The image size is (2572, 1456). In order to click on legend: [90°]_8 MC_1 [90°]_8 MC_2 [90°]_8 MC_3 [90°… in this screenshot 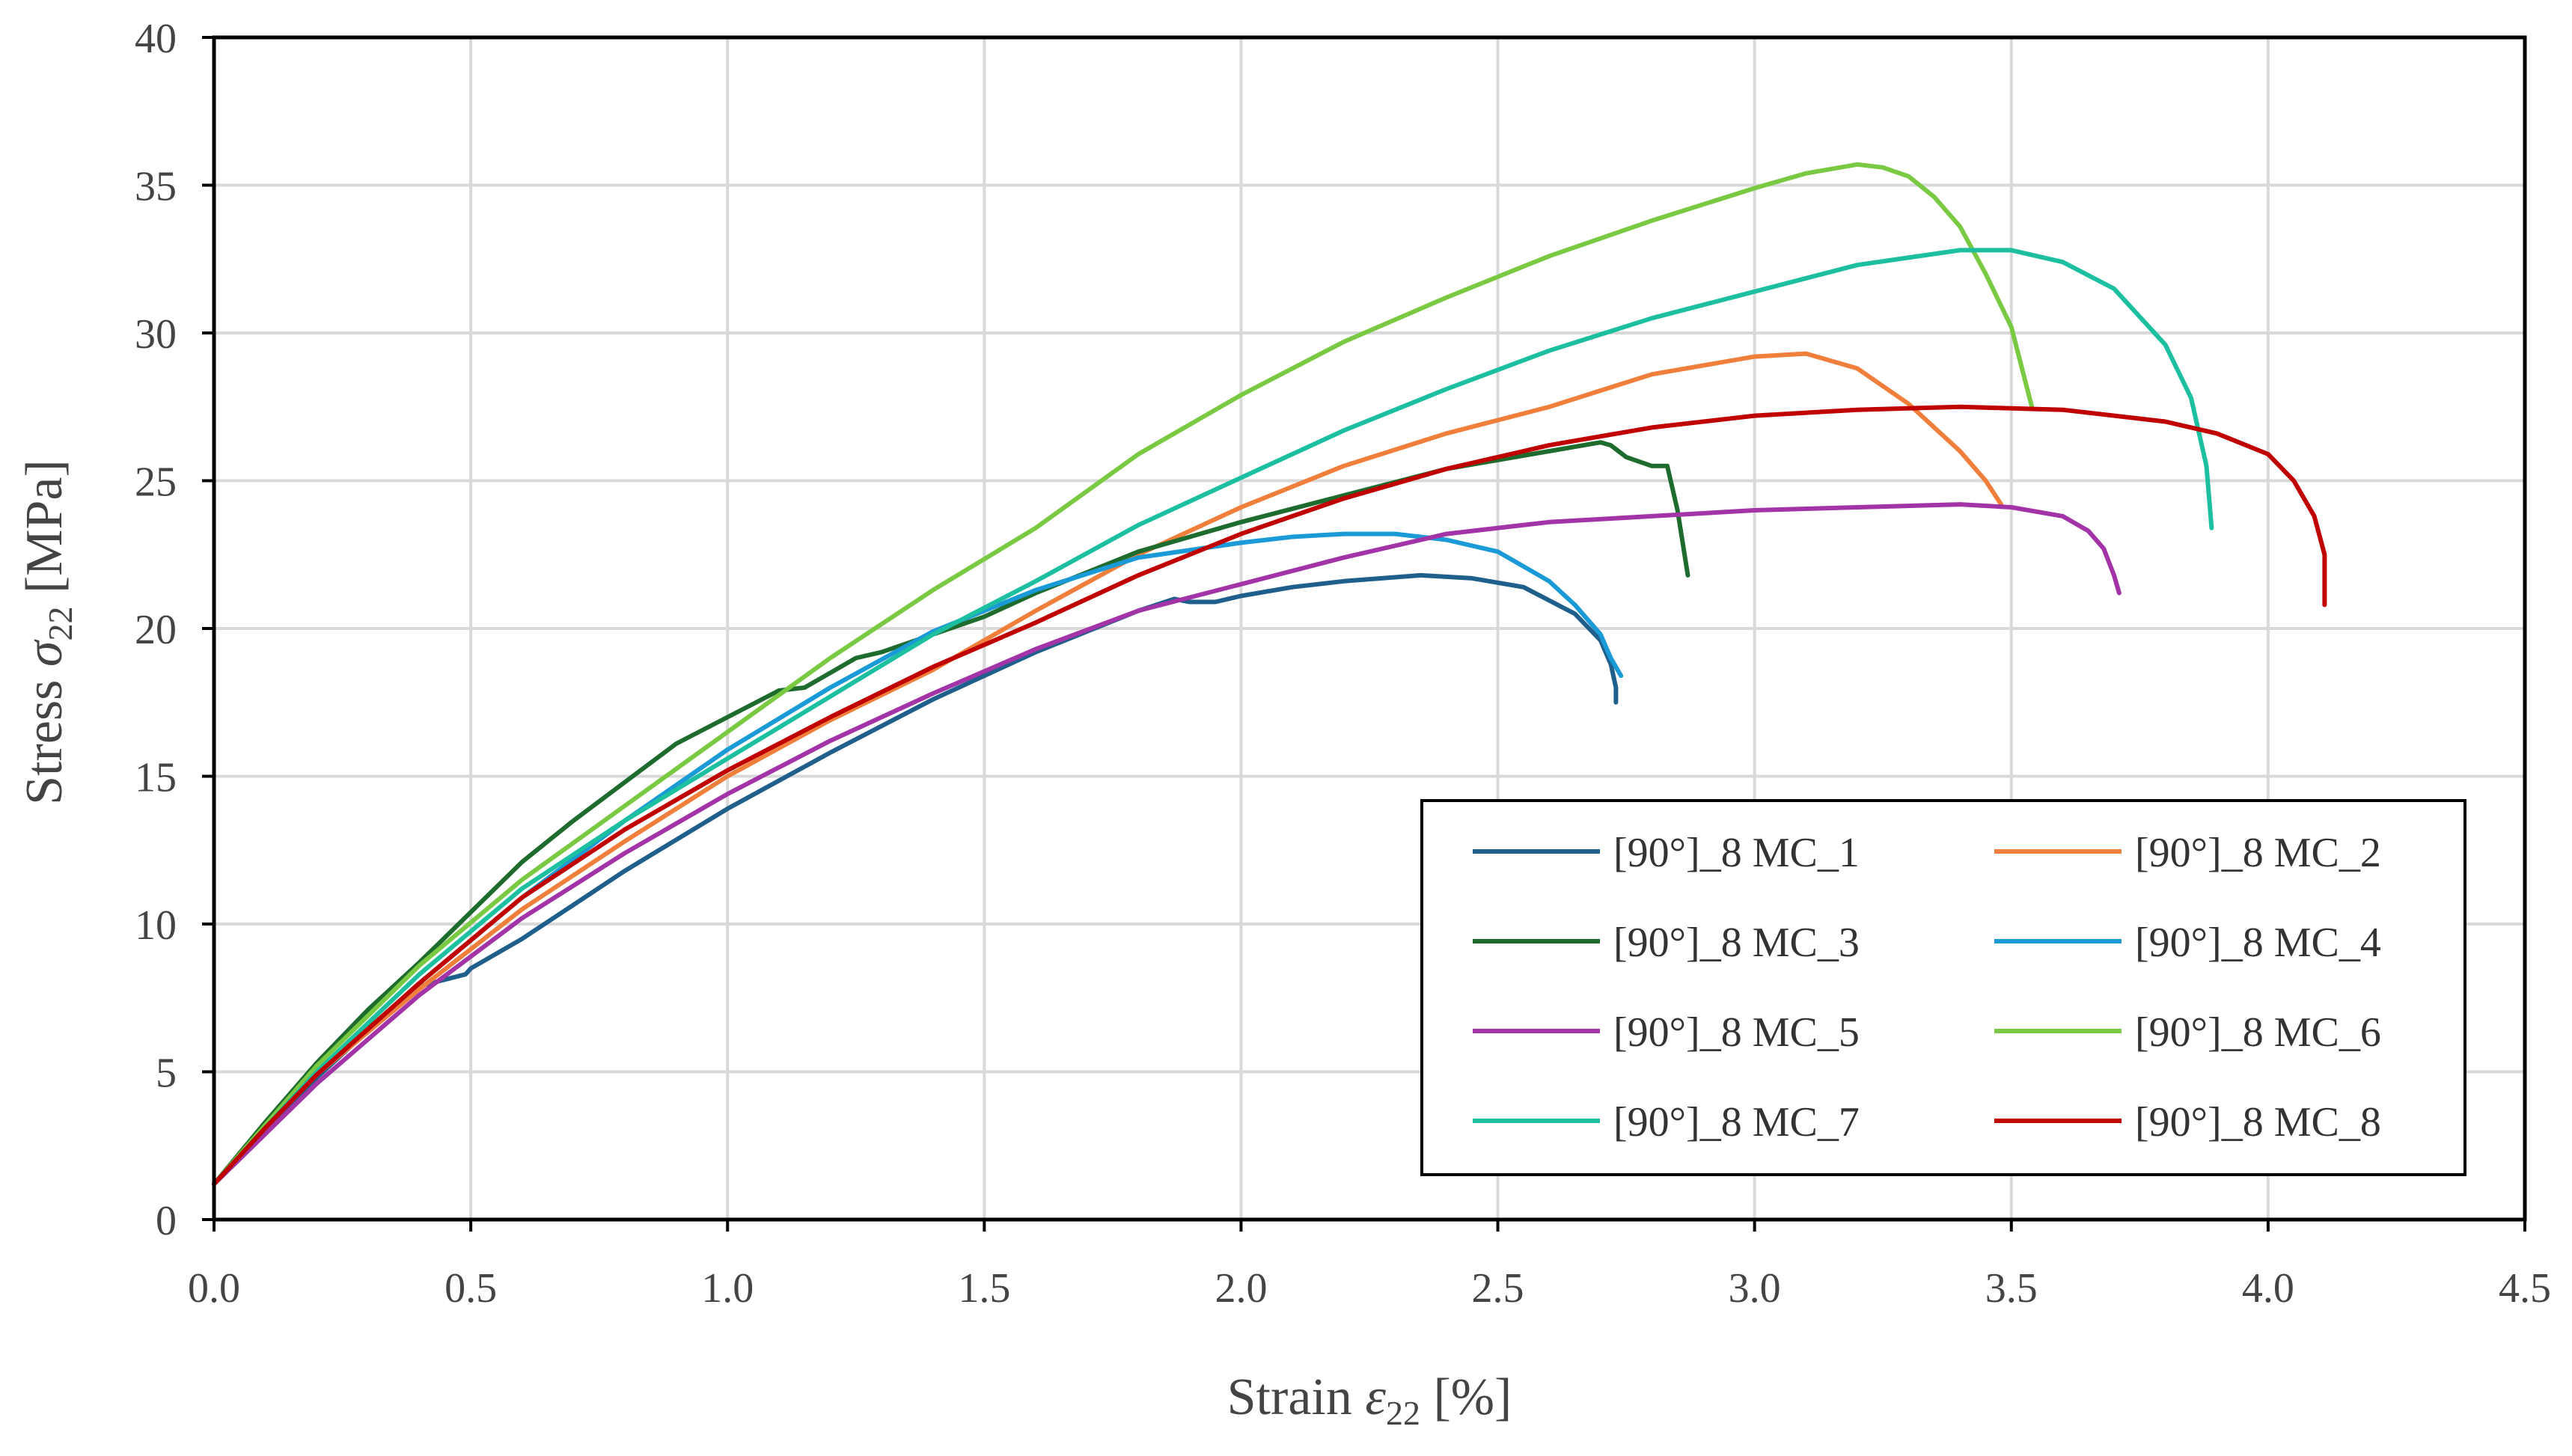, I will do `click(1943, 987)`.